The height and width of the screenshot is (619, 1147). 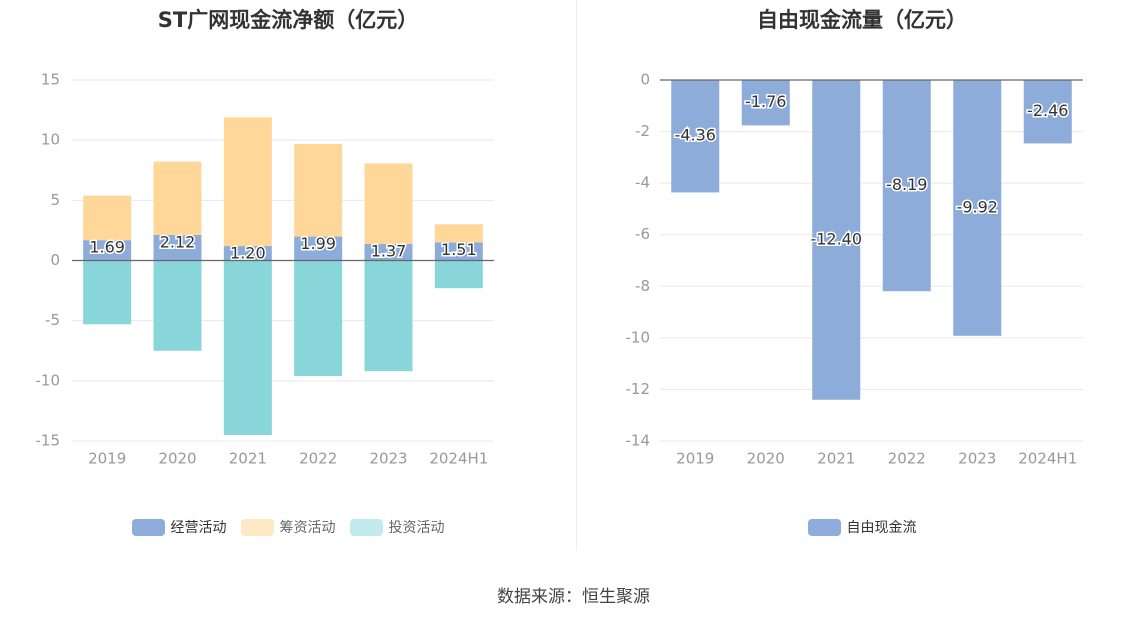 I want to click on data-label-operating: 1.37, so click(x=389, y=251).